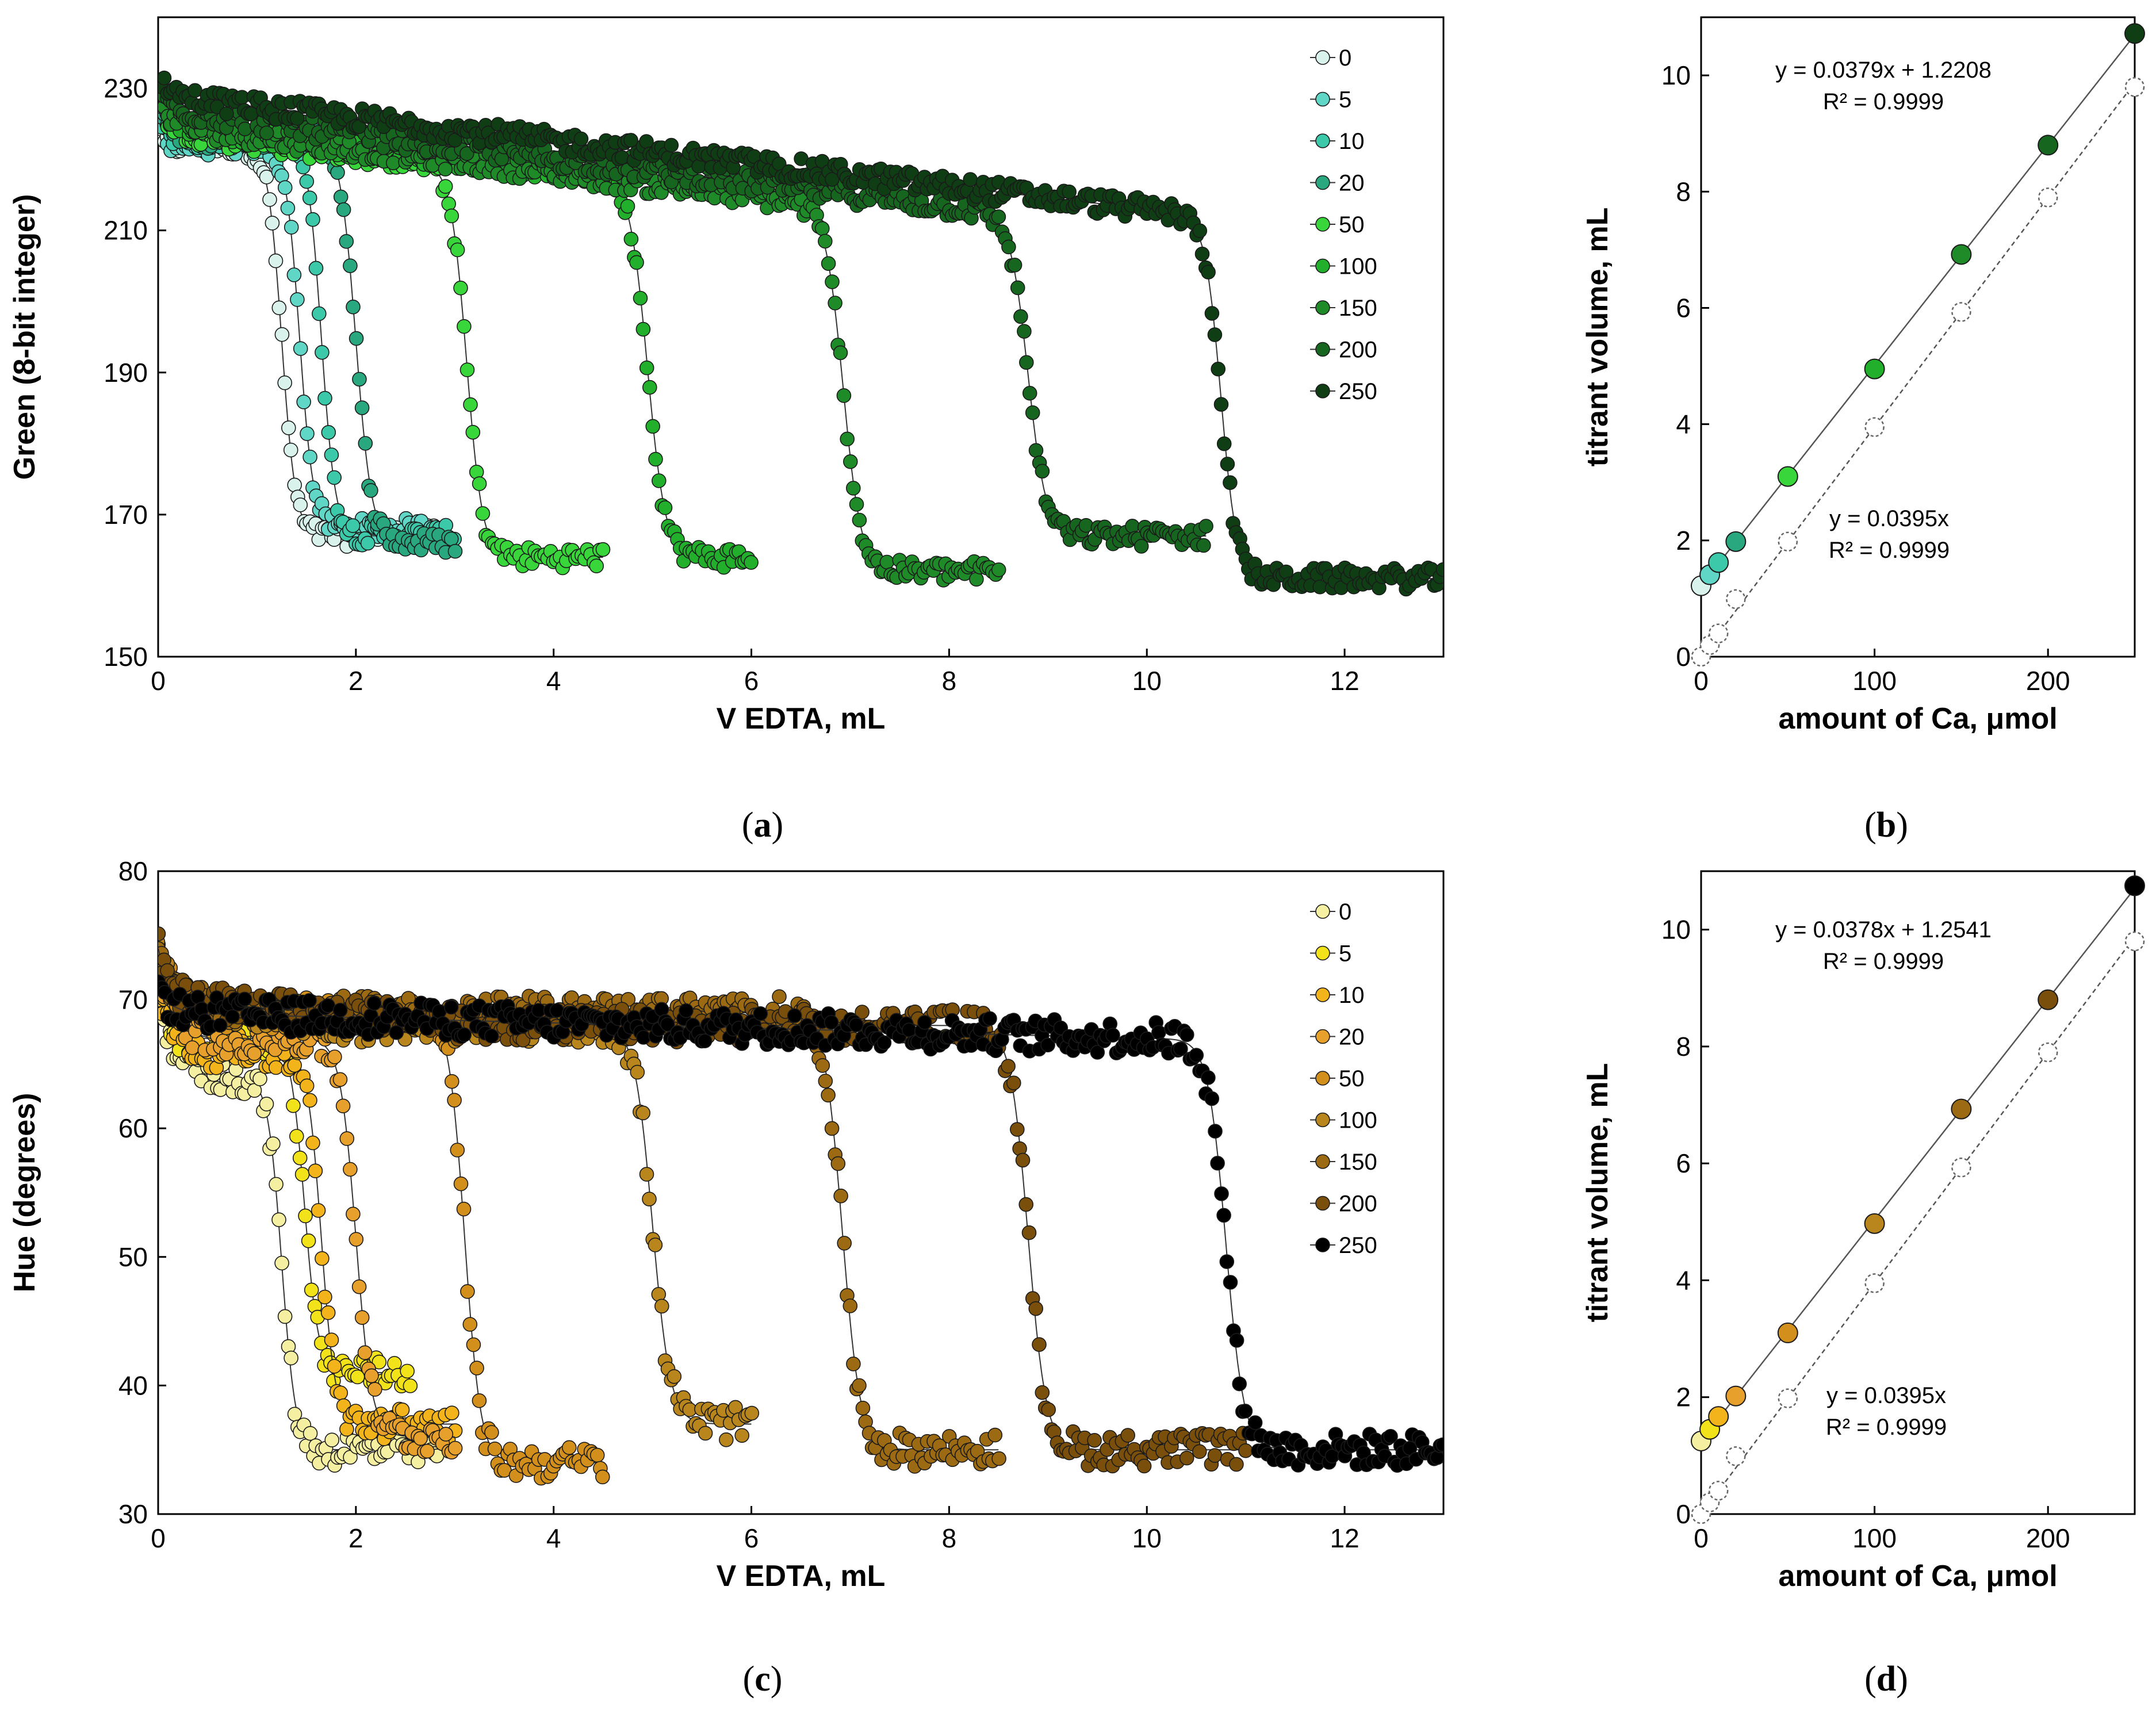 This screenshot has width=2156, height=1709. Describe the element at coordinates (762, 825) in the screenshot. I see `panel-label-a: (a)` at that location.